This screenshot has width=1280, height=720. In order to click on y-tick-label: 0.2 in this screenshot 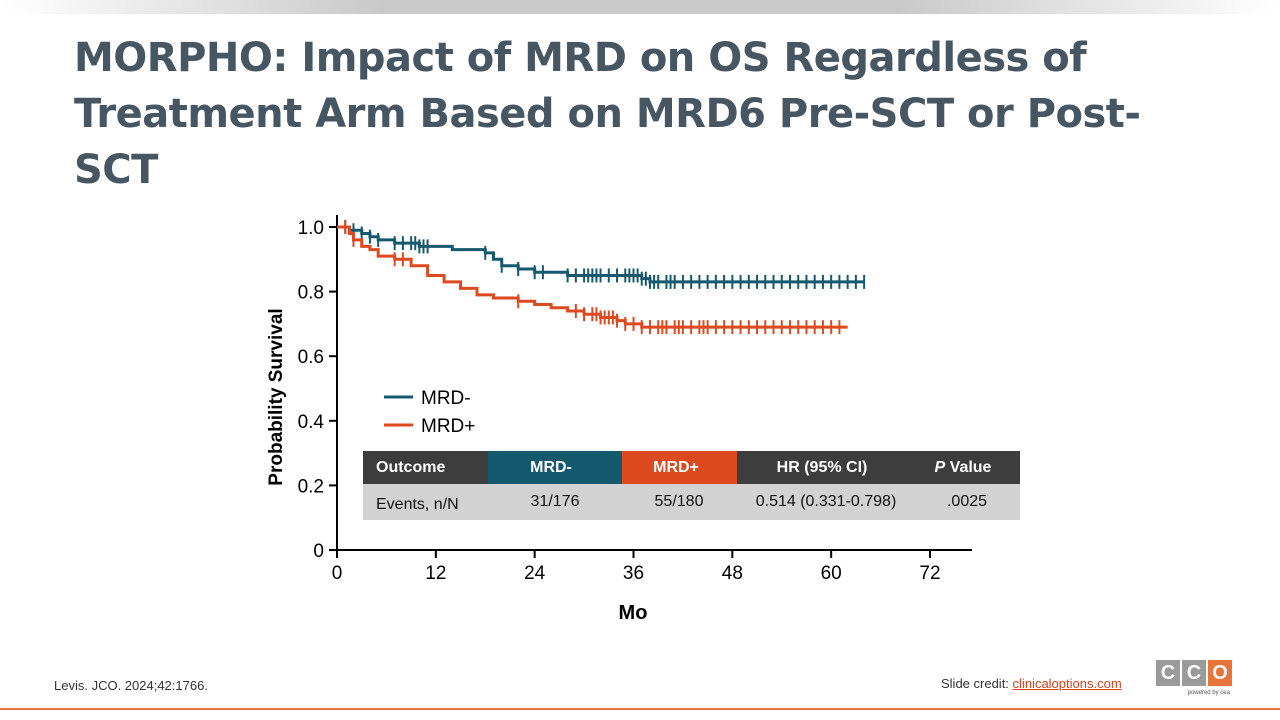, I will do `click(311, 486)`.